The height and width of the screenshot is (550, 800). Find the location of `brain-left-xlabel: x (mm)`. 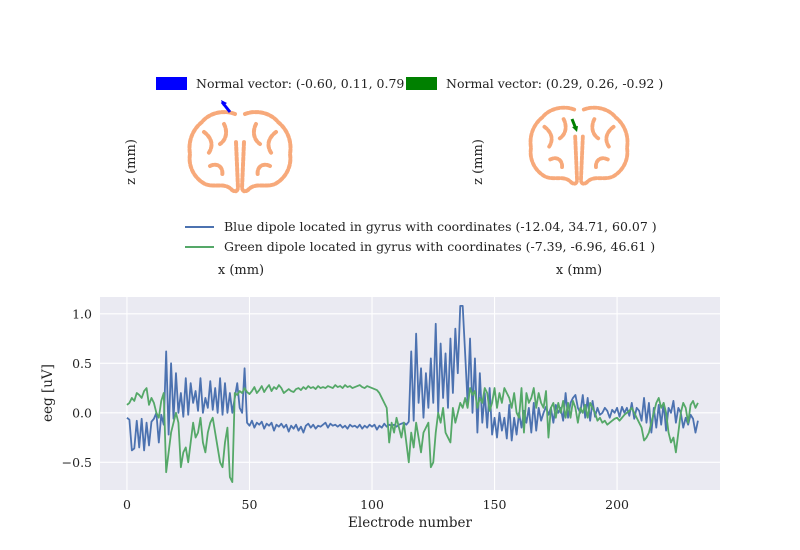

brain-left-xlabel: x (mm) is located at coordinates (241, 270).